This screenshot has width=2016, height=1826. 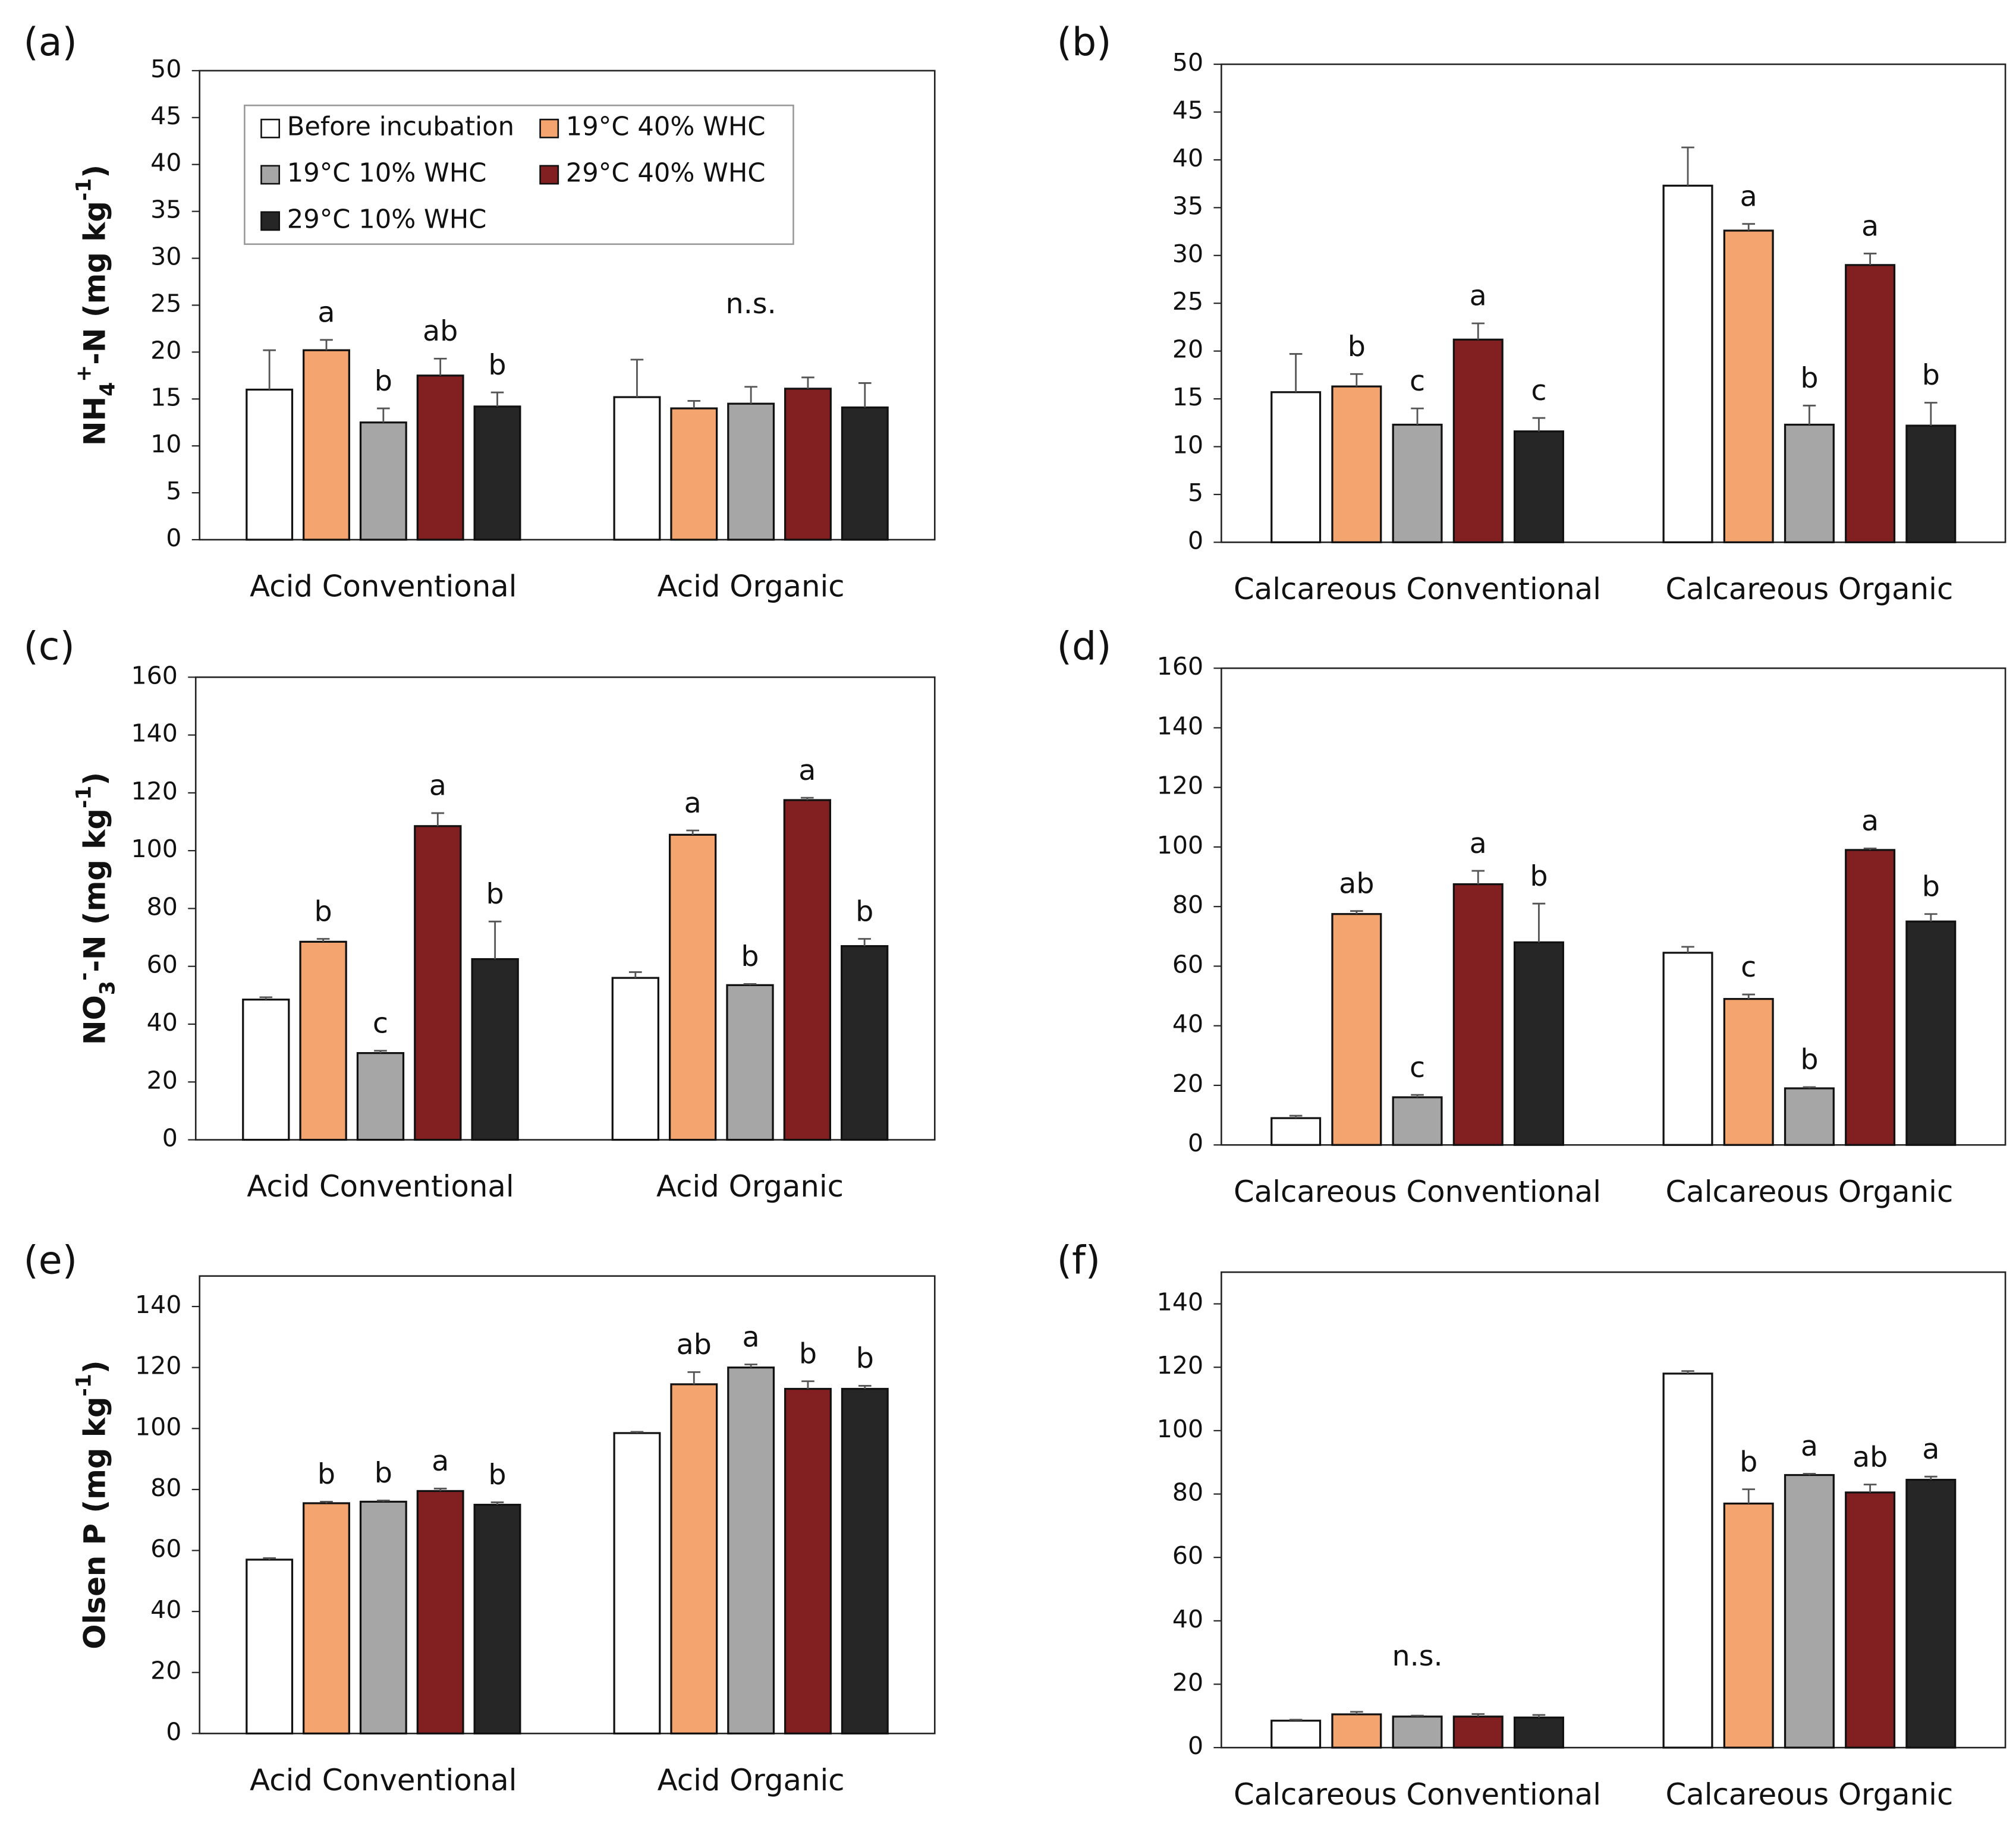 I want to click on x-tick-label: Calcareous Conventional, so click(x=1417, y=1192).